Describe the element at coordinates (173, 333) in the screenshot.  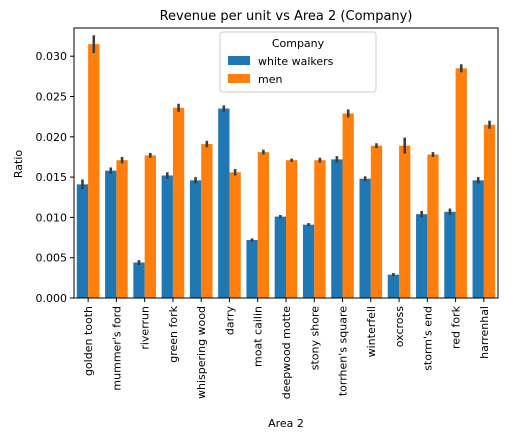
I see `x-tick-label: green fork` at that location.